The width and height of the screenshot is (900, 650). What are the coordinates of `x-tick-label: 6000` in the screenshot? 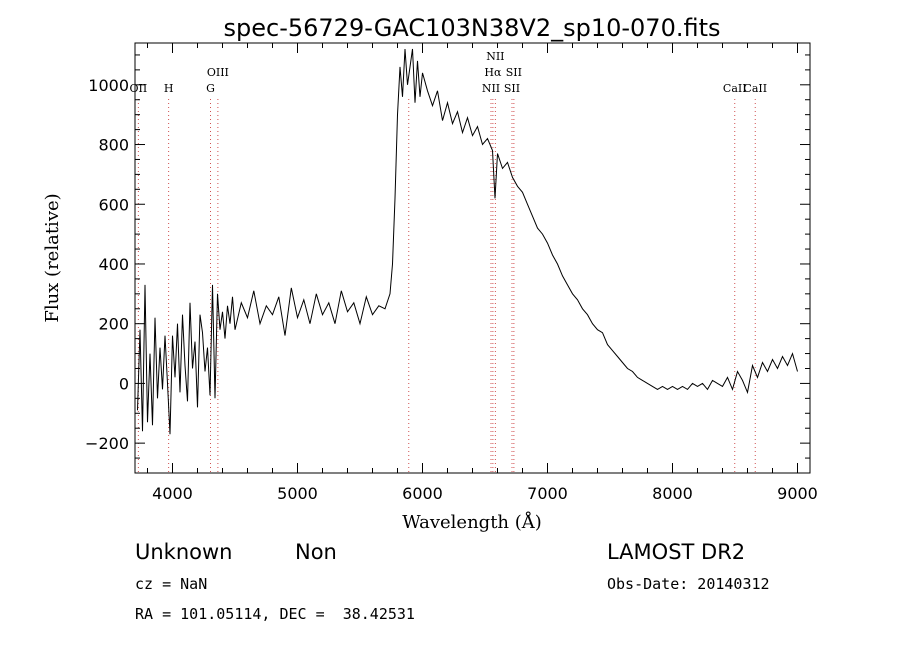 It's located at (422, 493).